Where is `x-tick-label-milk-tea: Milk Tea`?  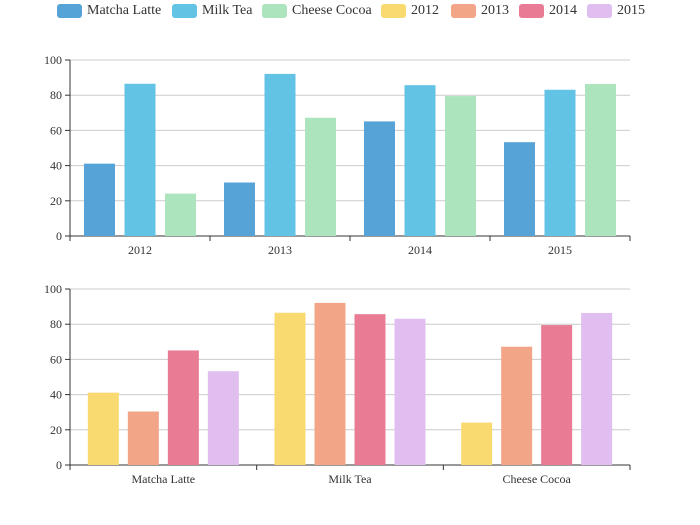 x-tick-label-milk-tea: Milk Tea is located at coordinates (350, 479).